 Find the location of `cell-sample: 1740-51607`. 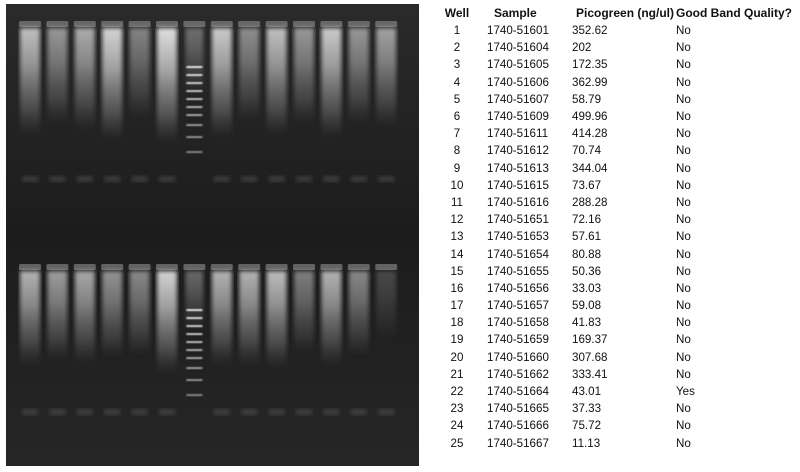

cell-sample: 1740-51607 is located at coordinates (518, 99).